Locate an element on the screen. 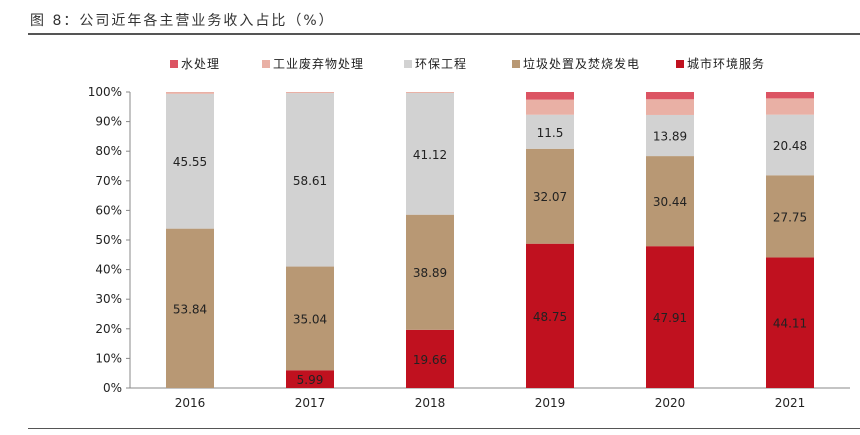  data-label: 13.89 is located at coordinates (670, 137).